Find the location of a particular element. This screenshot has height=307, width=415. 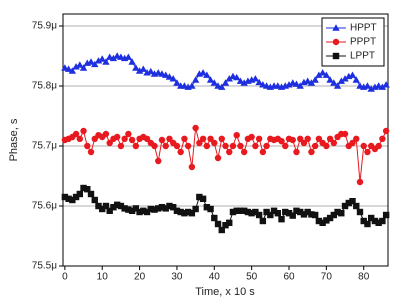

x-tick-label: 80 is located at coordinates (364, 277).